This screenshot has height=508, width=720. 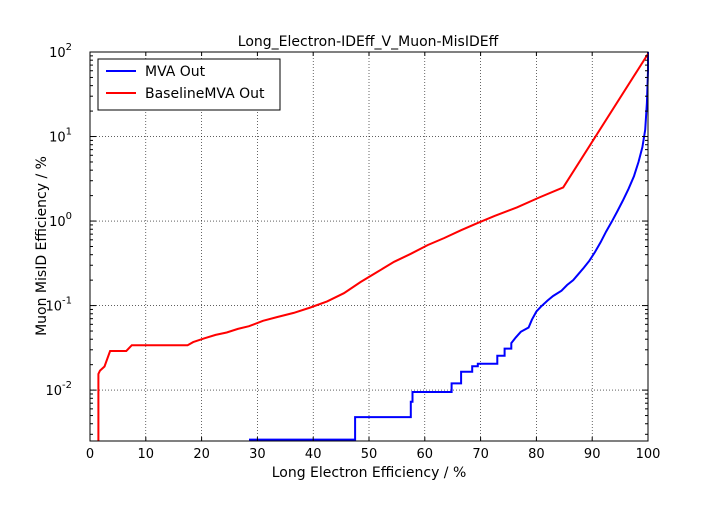 What do you see at coordinates (69, 216) in the screenshot?
I see `y-tick-exponent: 0` at bounding box center [69, 216].